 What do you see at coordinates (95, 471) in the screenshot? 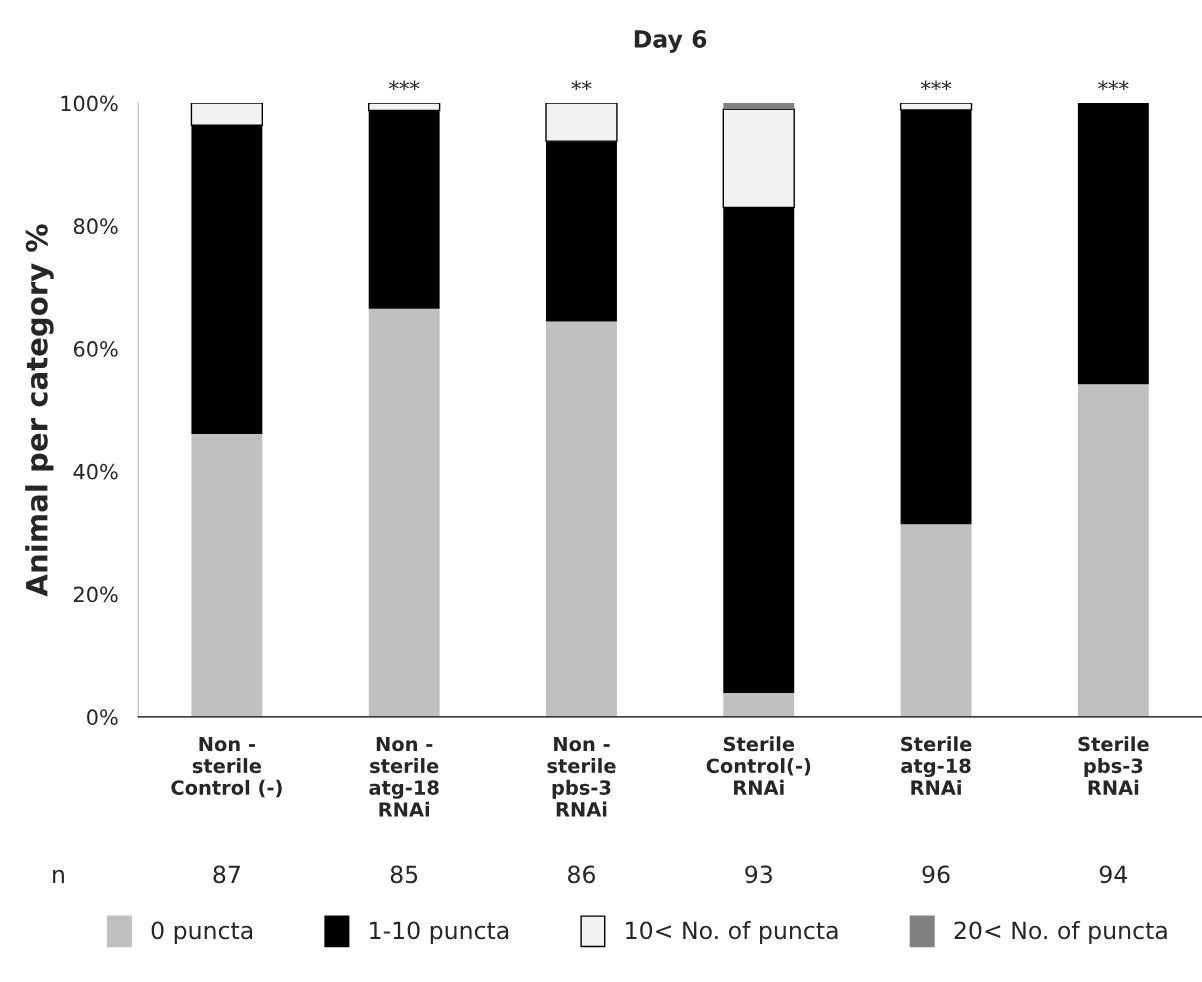
I see `y-tick-label: 40%` at bounding box center [95, 471].